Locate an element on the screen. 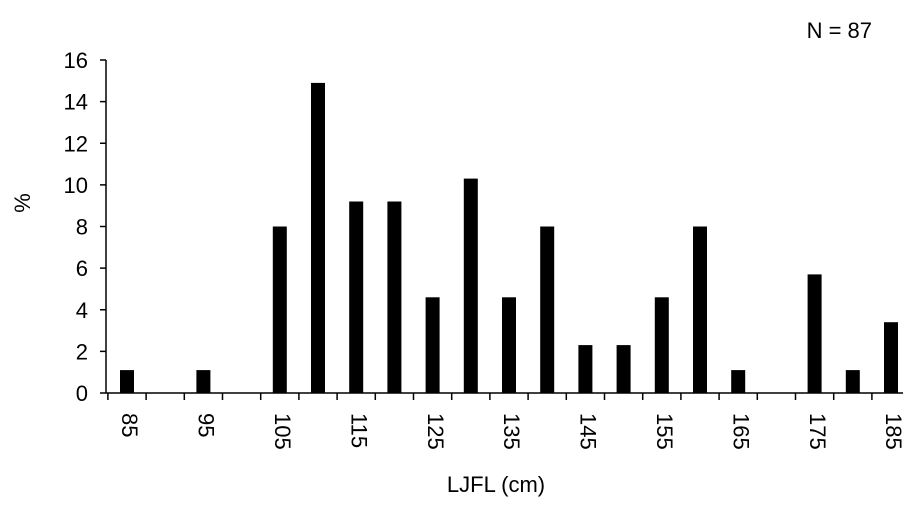  y-tick-label: 2 is located at coordinates (82, 351).